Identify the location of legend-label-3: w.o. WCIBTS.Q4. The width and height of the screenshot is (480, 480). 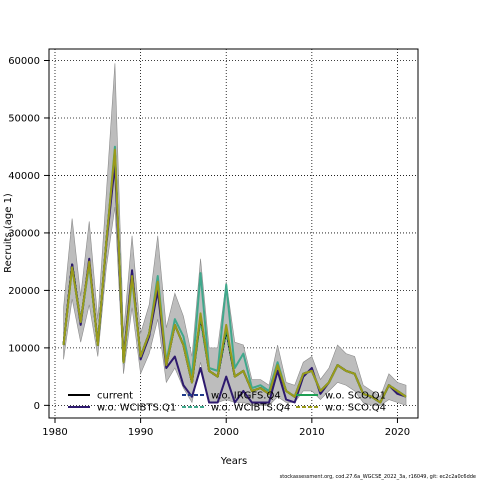
(250, 408).